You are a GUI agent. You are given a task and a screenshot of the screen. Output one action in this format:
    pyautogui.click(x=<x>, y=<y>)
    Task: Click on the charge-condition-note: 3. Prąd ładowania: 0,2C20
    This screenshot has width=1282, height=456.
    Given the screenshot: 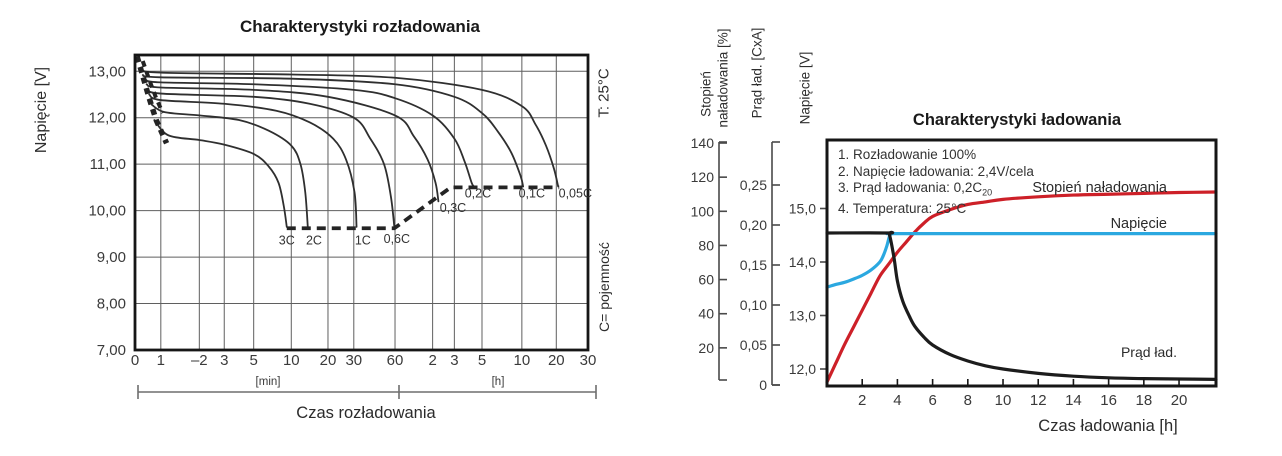 What is the action you would take?
    pyautogui.click(x=915, y=189)
    